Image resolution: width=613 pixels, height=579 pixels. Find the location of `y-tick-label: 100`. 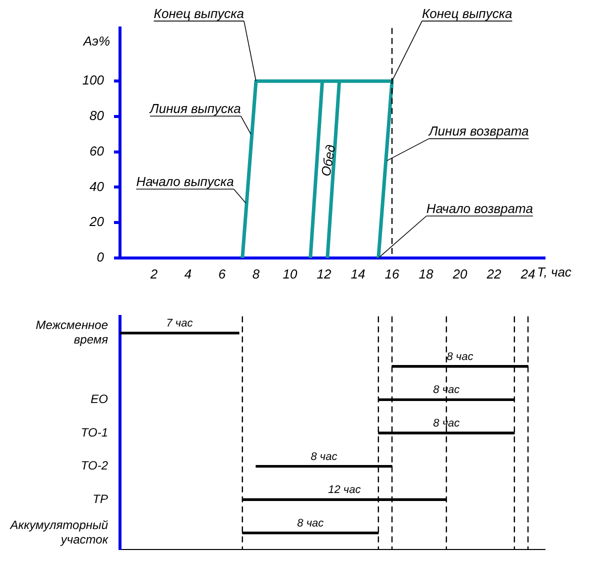

y-tick-label: 100 is located at coordinates (93, 80).